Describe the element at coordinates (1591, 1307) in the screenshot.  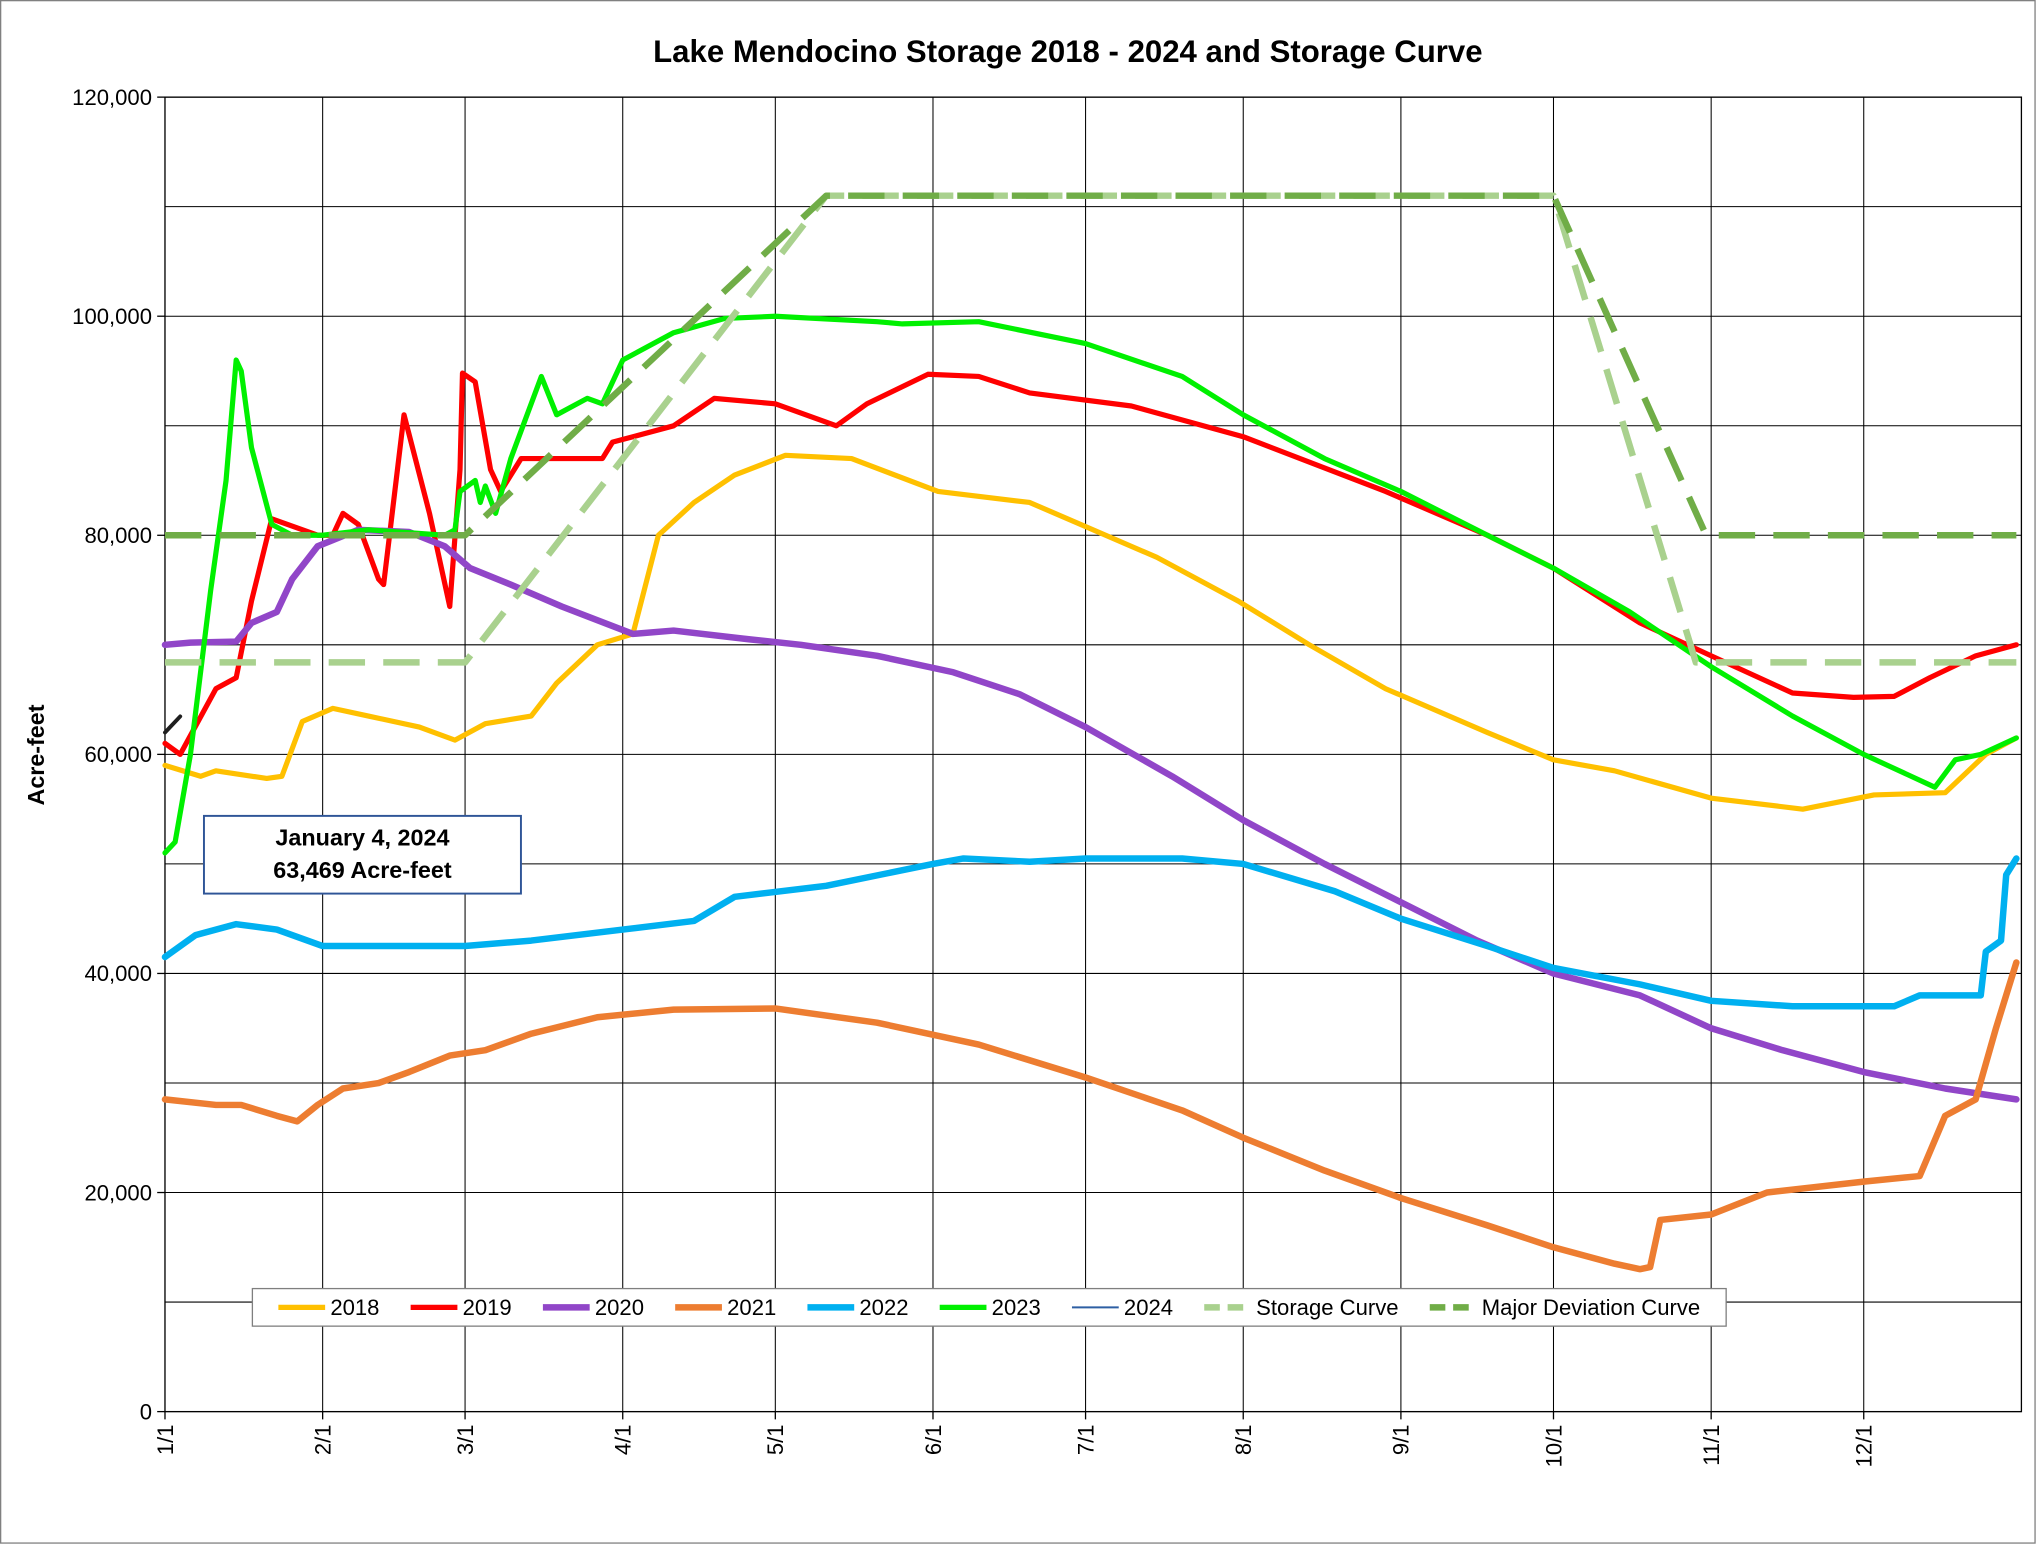
I see `legend-label: Major Deviation Curve` at that location.